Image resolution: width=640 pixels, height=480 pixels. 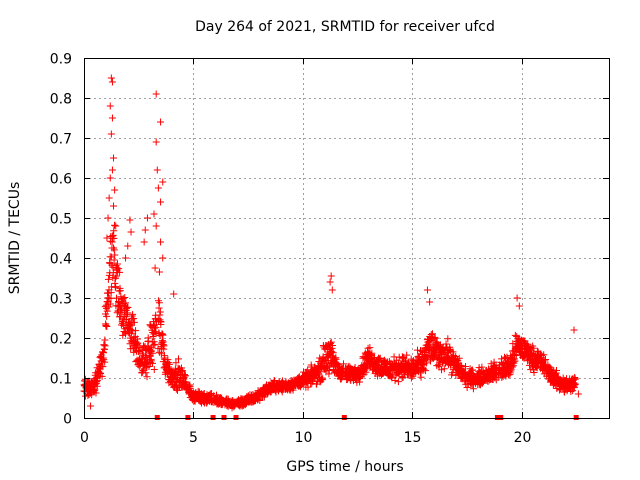 I want to click on x-tick-label: 15, so click(x=413, y=438).